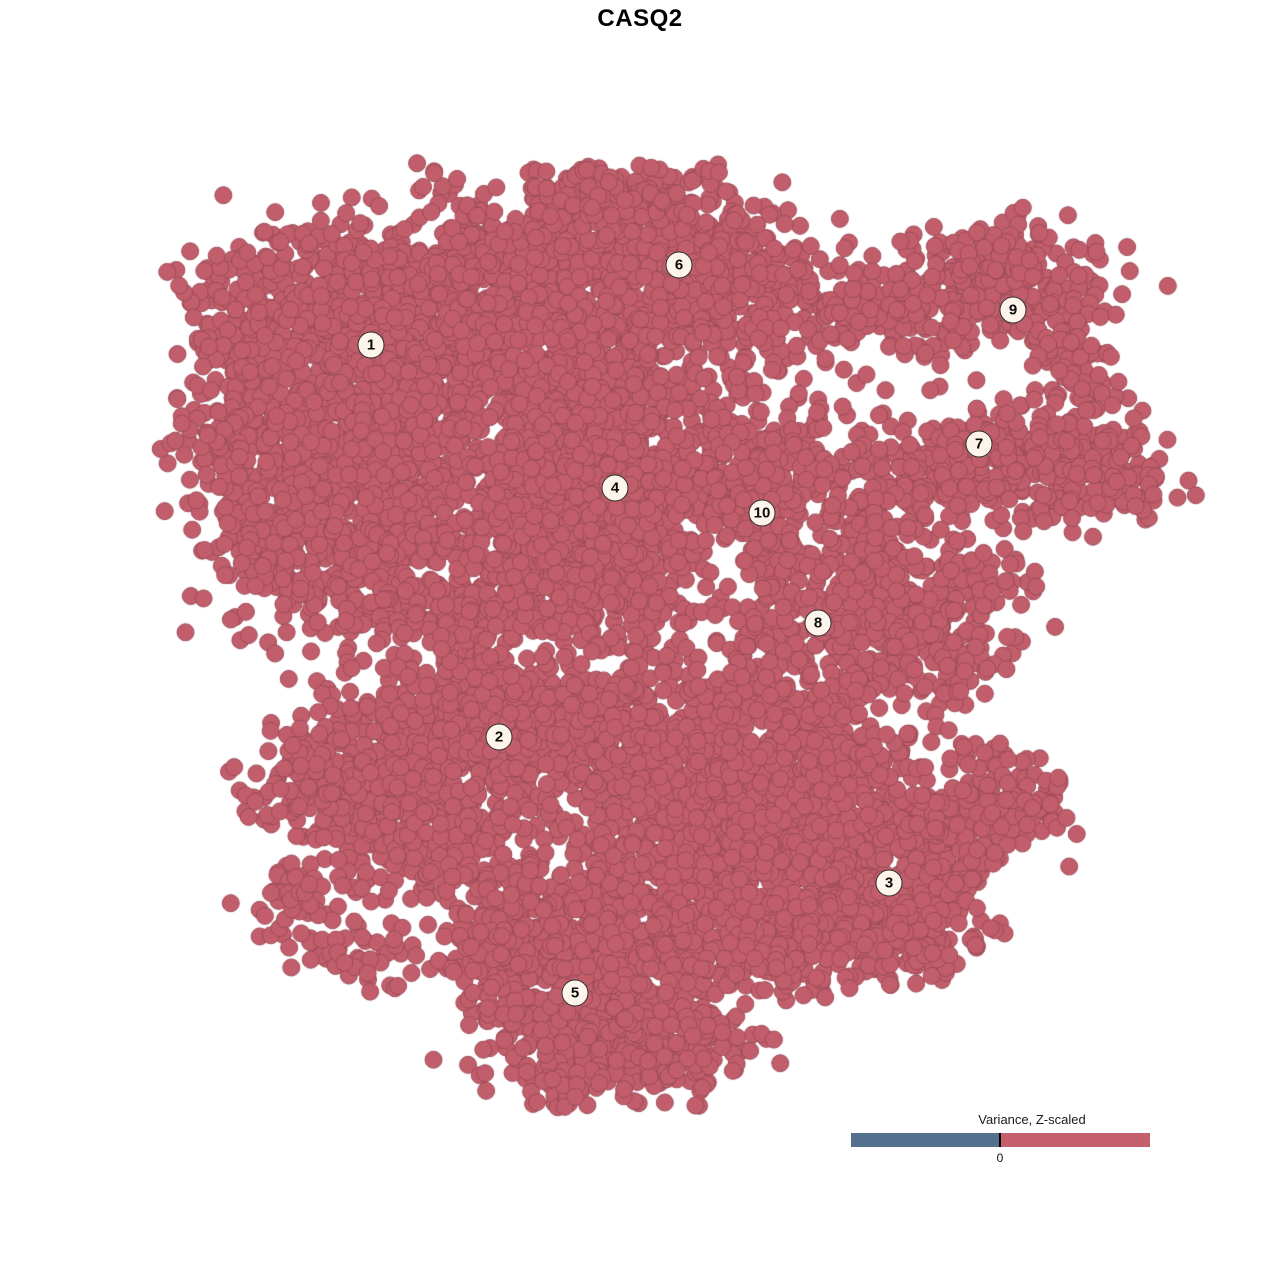 Image resolution: width=1280 pixels, height=1280 pixels. Describe the element at coordinates (818, 623) in the screenshot. I see `cluster-label-8: 8` at that location.